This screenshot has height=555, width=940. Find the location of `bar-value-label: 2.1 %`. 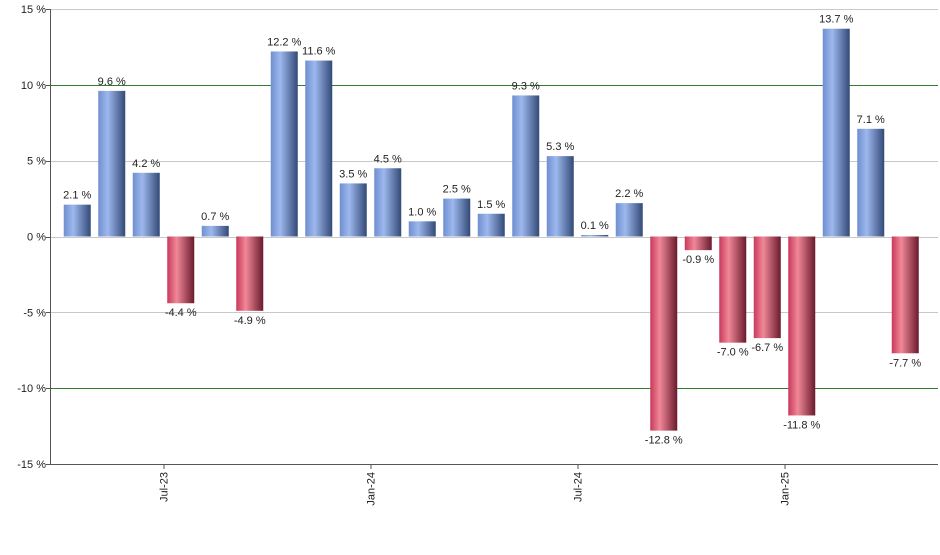

bar-value-label: 2.1 % is located at coordinates (77, 196).